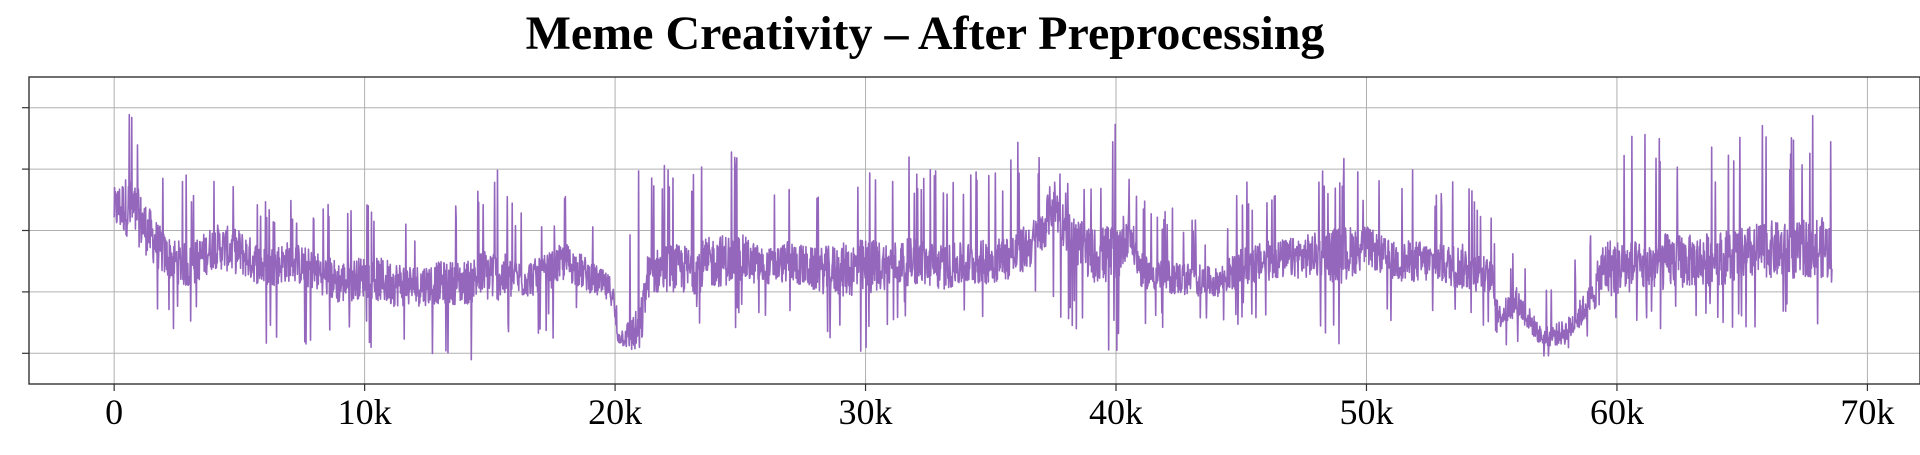 This screenshot has width=1920, height=455. I want to click on x-tick-label: 30k, so click(866, 412).